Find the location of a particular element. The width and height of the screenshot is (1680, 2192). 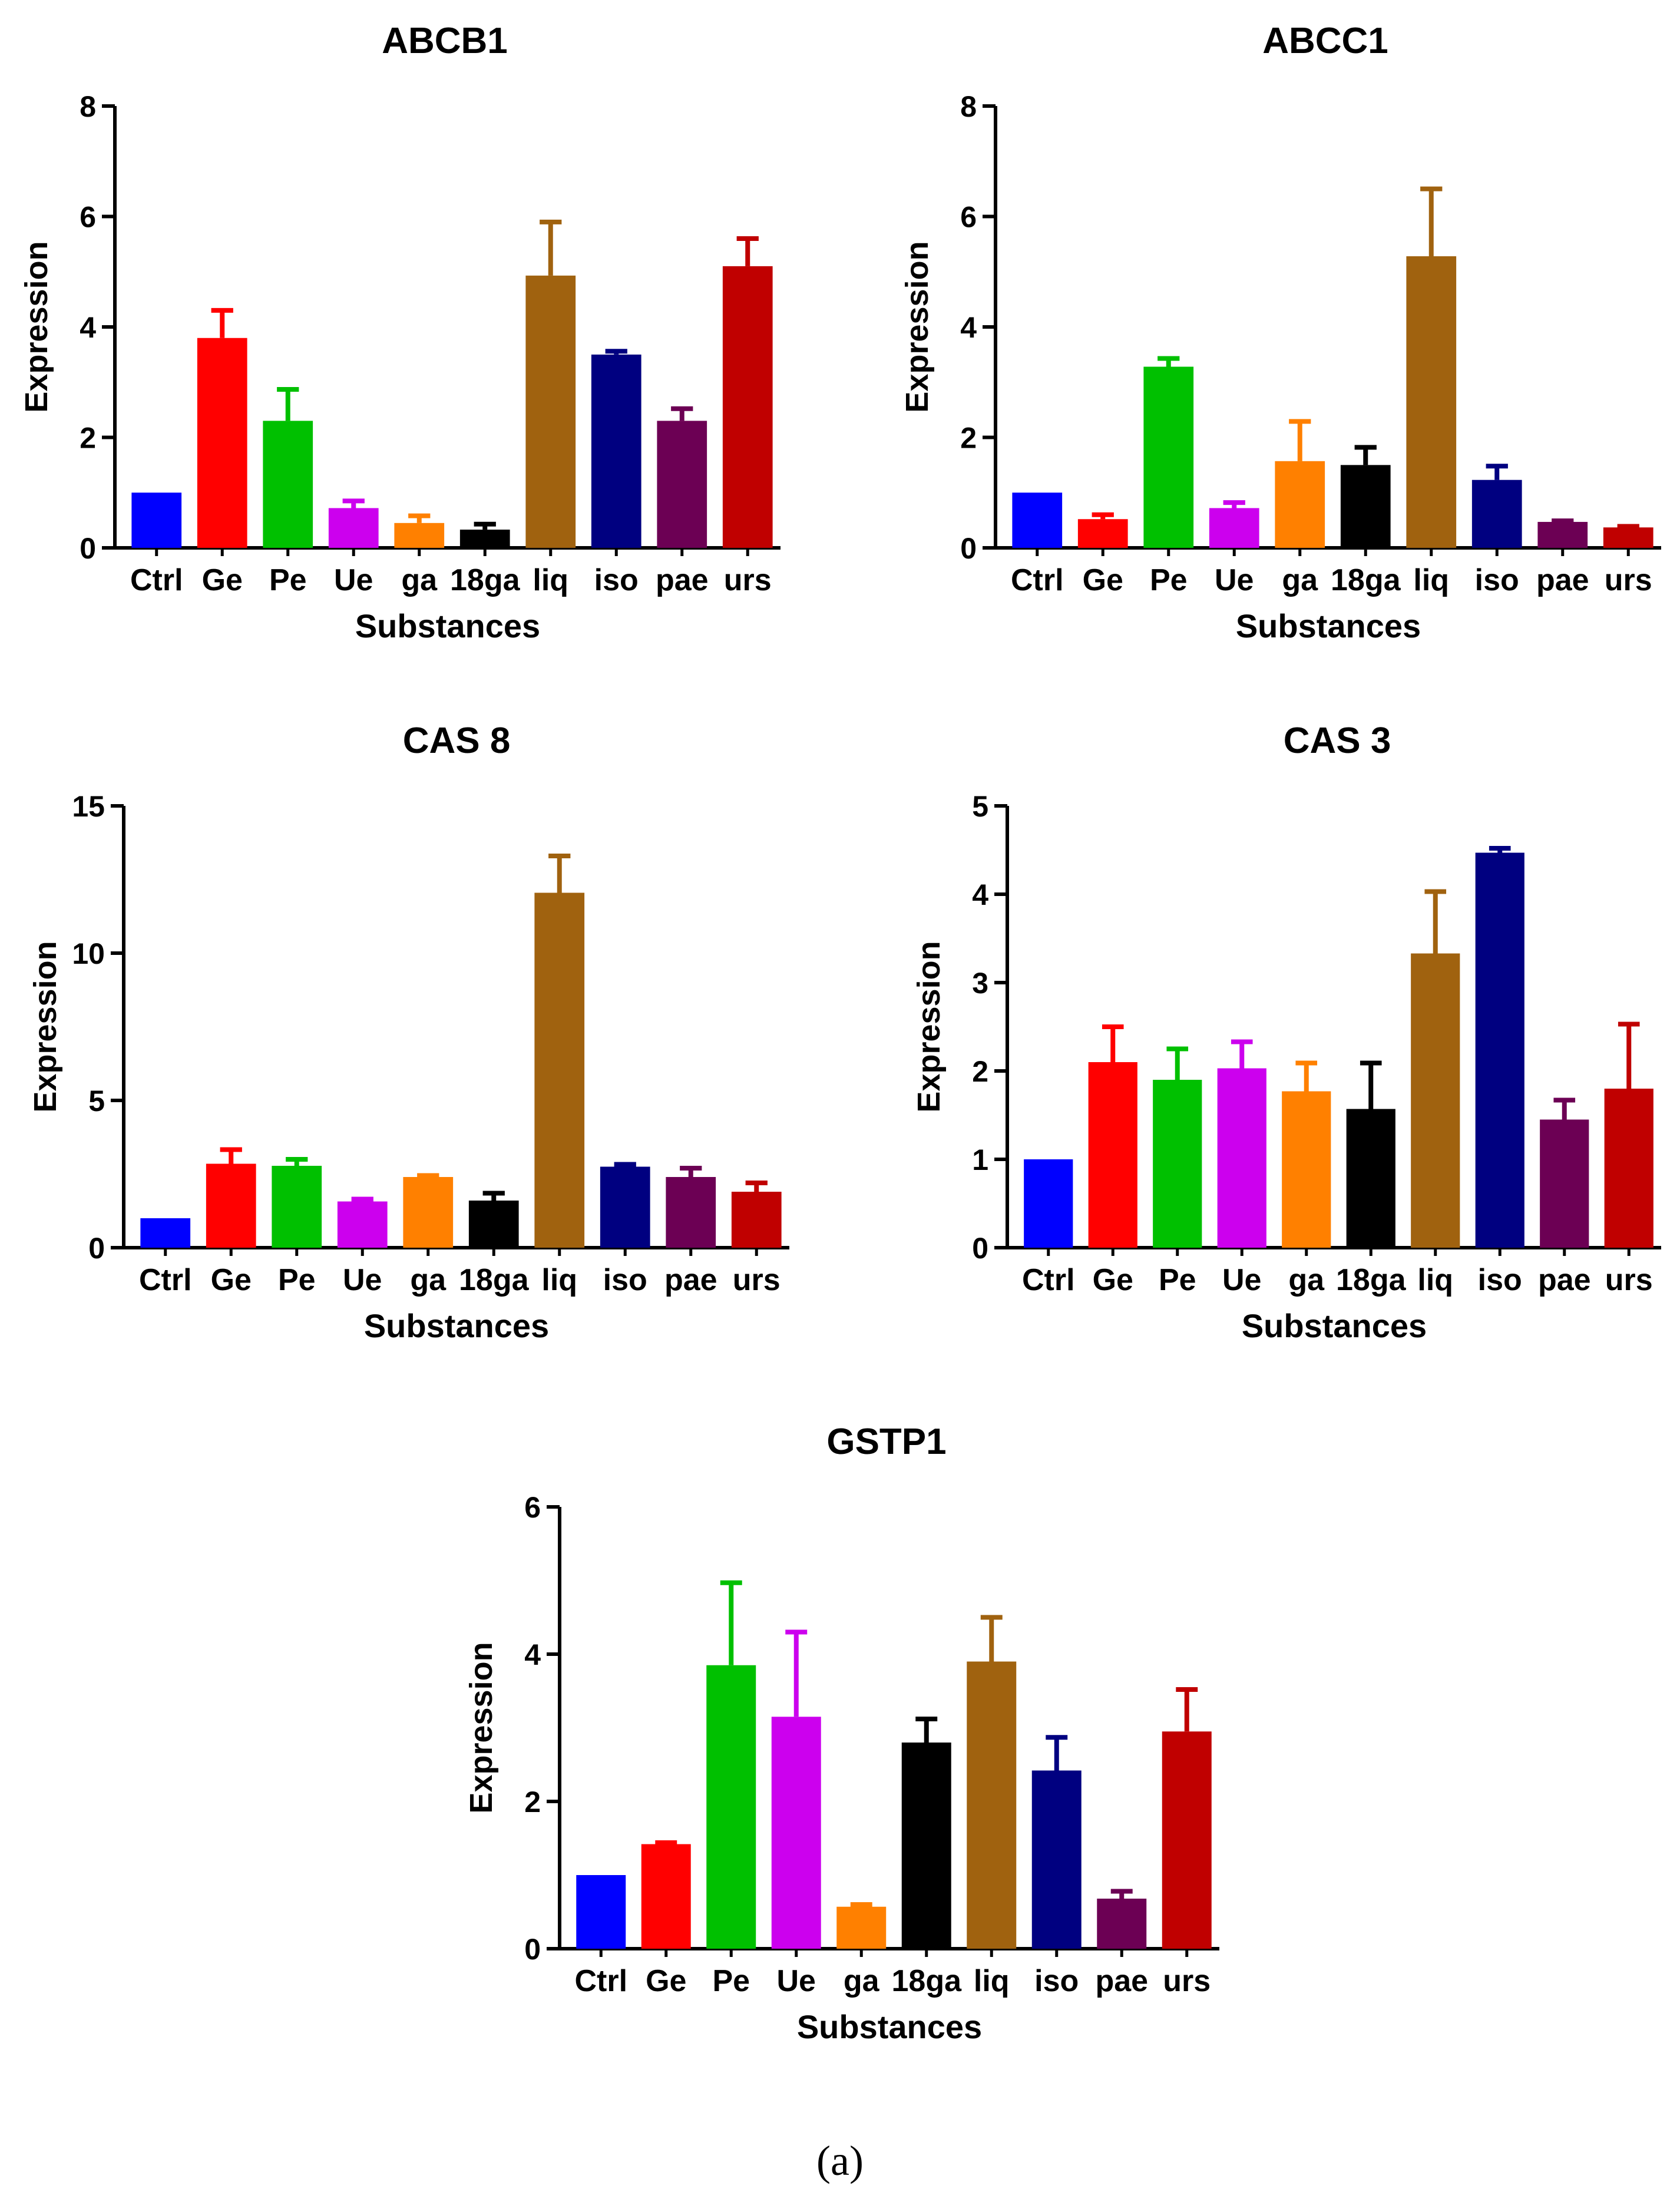

y-tick-label: 1 is located at coordinates (980, 1159).